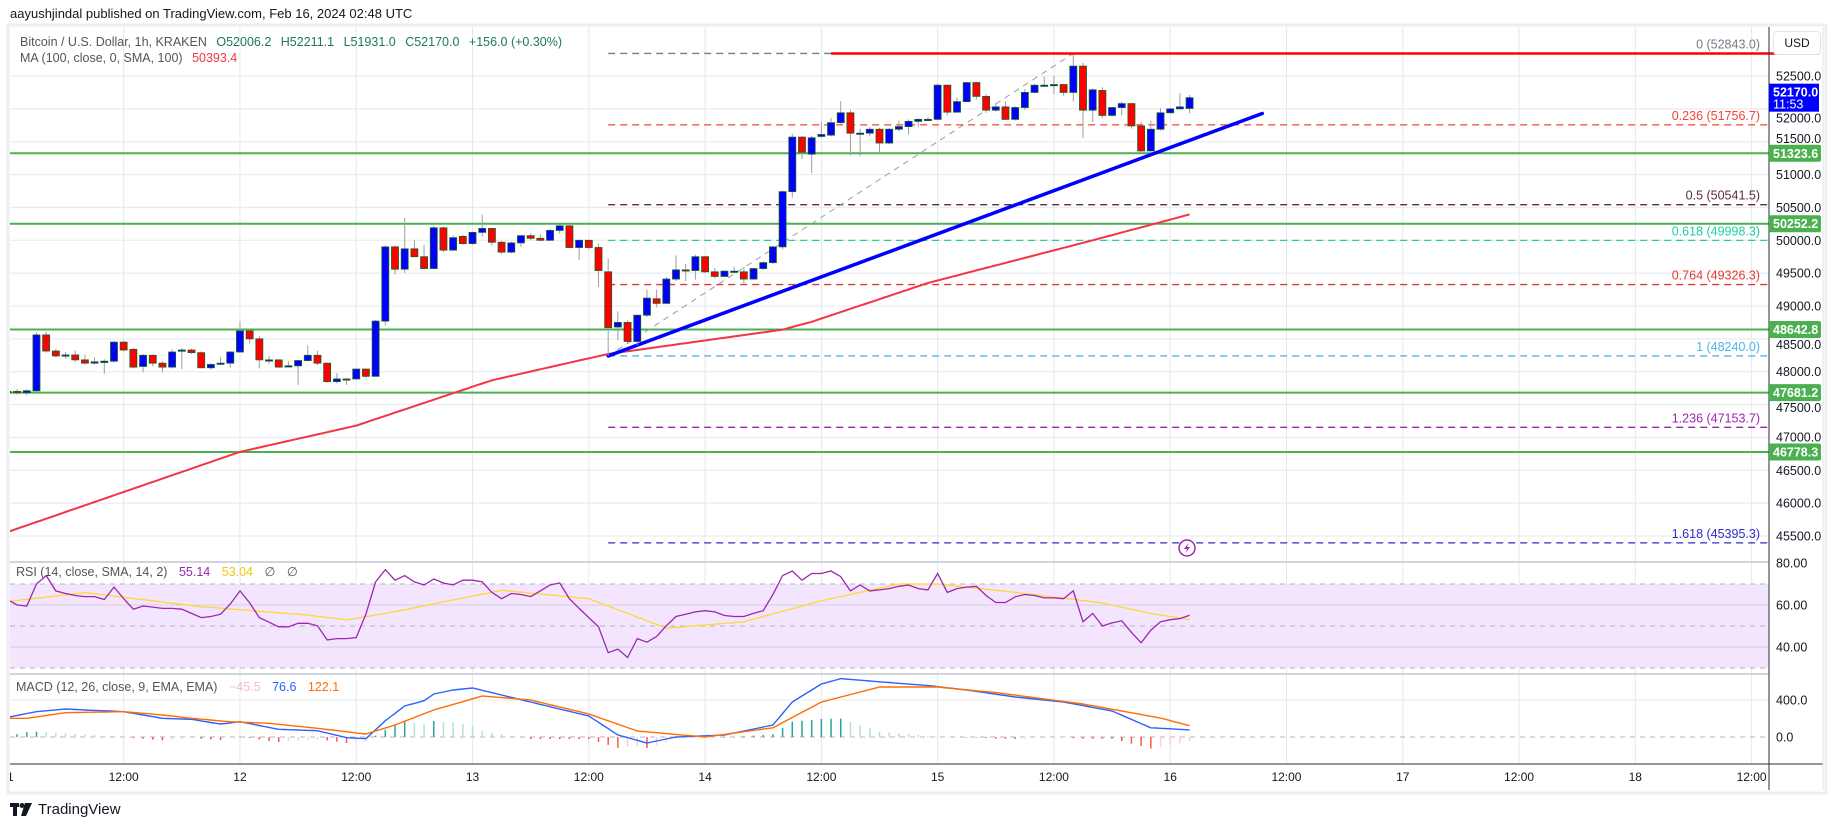  I want to click on footer-brand: TradingView, so click(65, 809).